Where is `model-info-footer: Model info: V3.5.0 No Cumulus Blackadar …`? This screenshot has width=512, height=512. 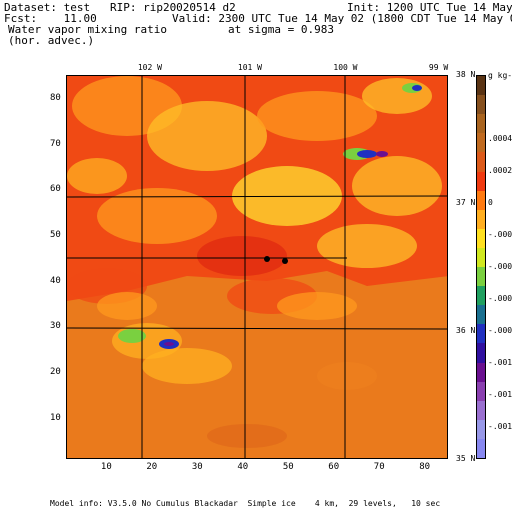 model-info-footer: Model info: V3.5.0 No Cumulus Blackadar … is located at coordinates (245, 503).